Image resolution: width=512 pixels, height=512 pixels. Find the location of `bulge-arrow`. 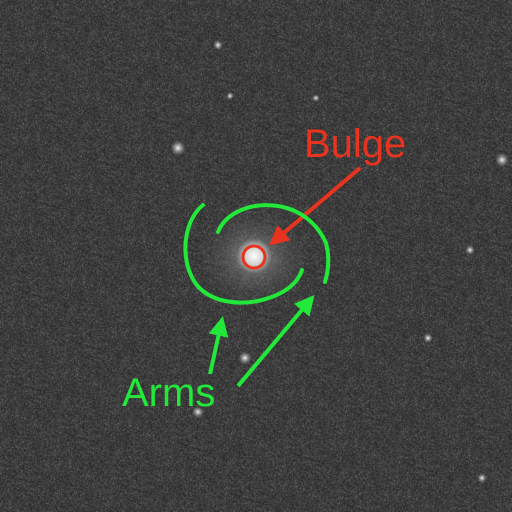

bulge-arrow is located at coordinates (315, 206).